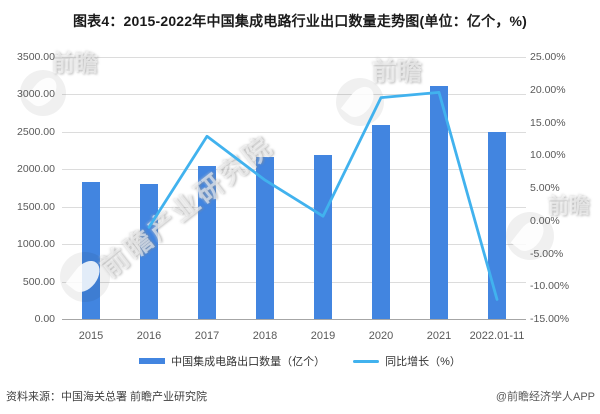  I want to click on right-axis-tick-label: 25.00%, so click(548, 57).